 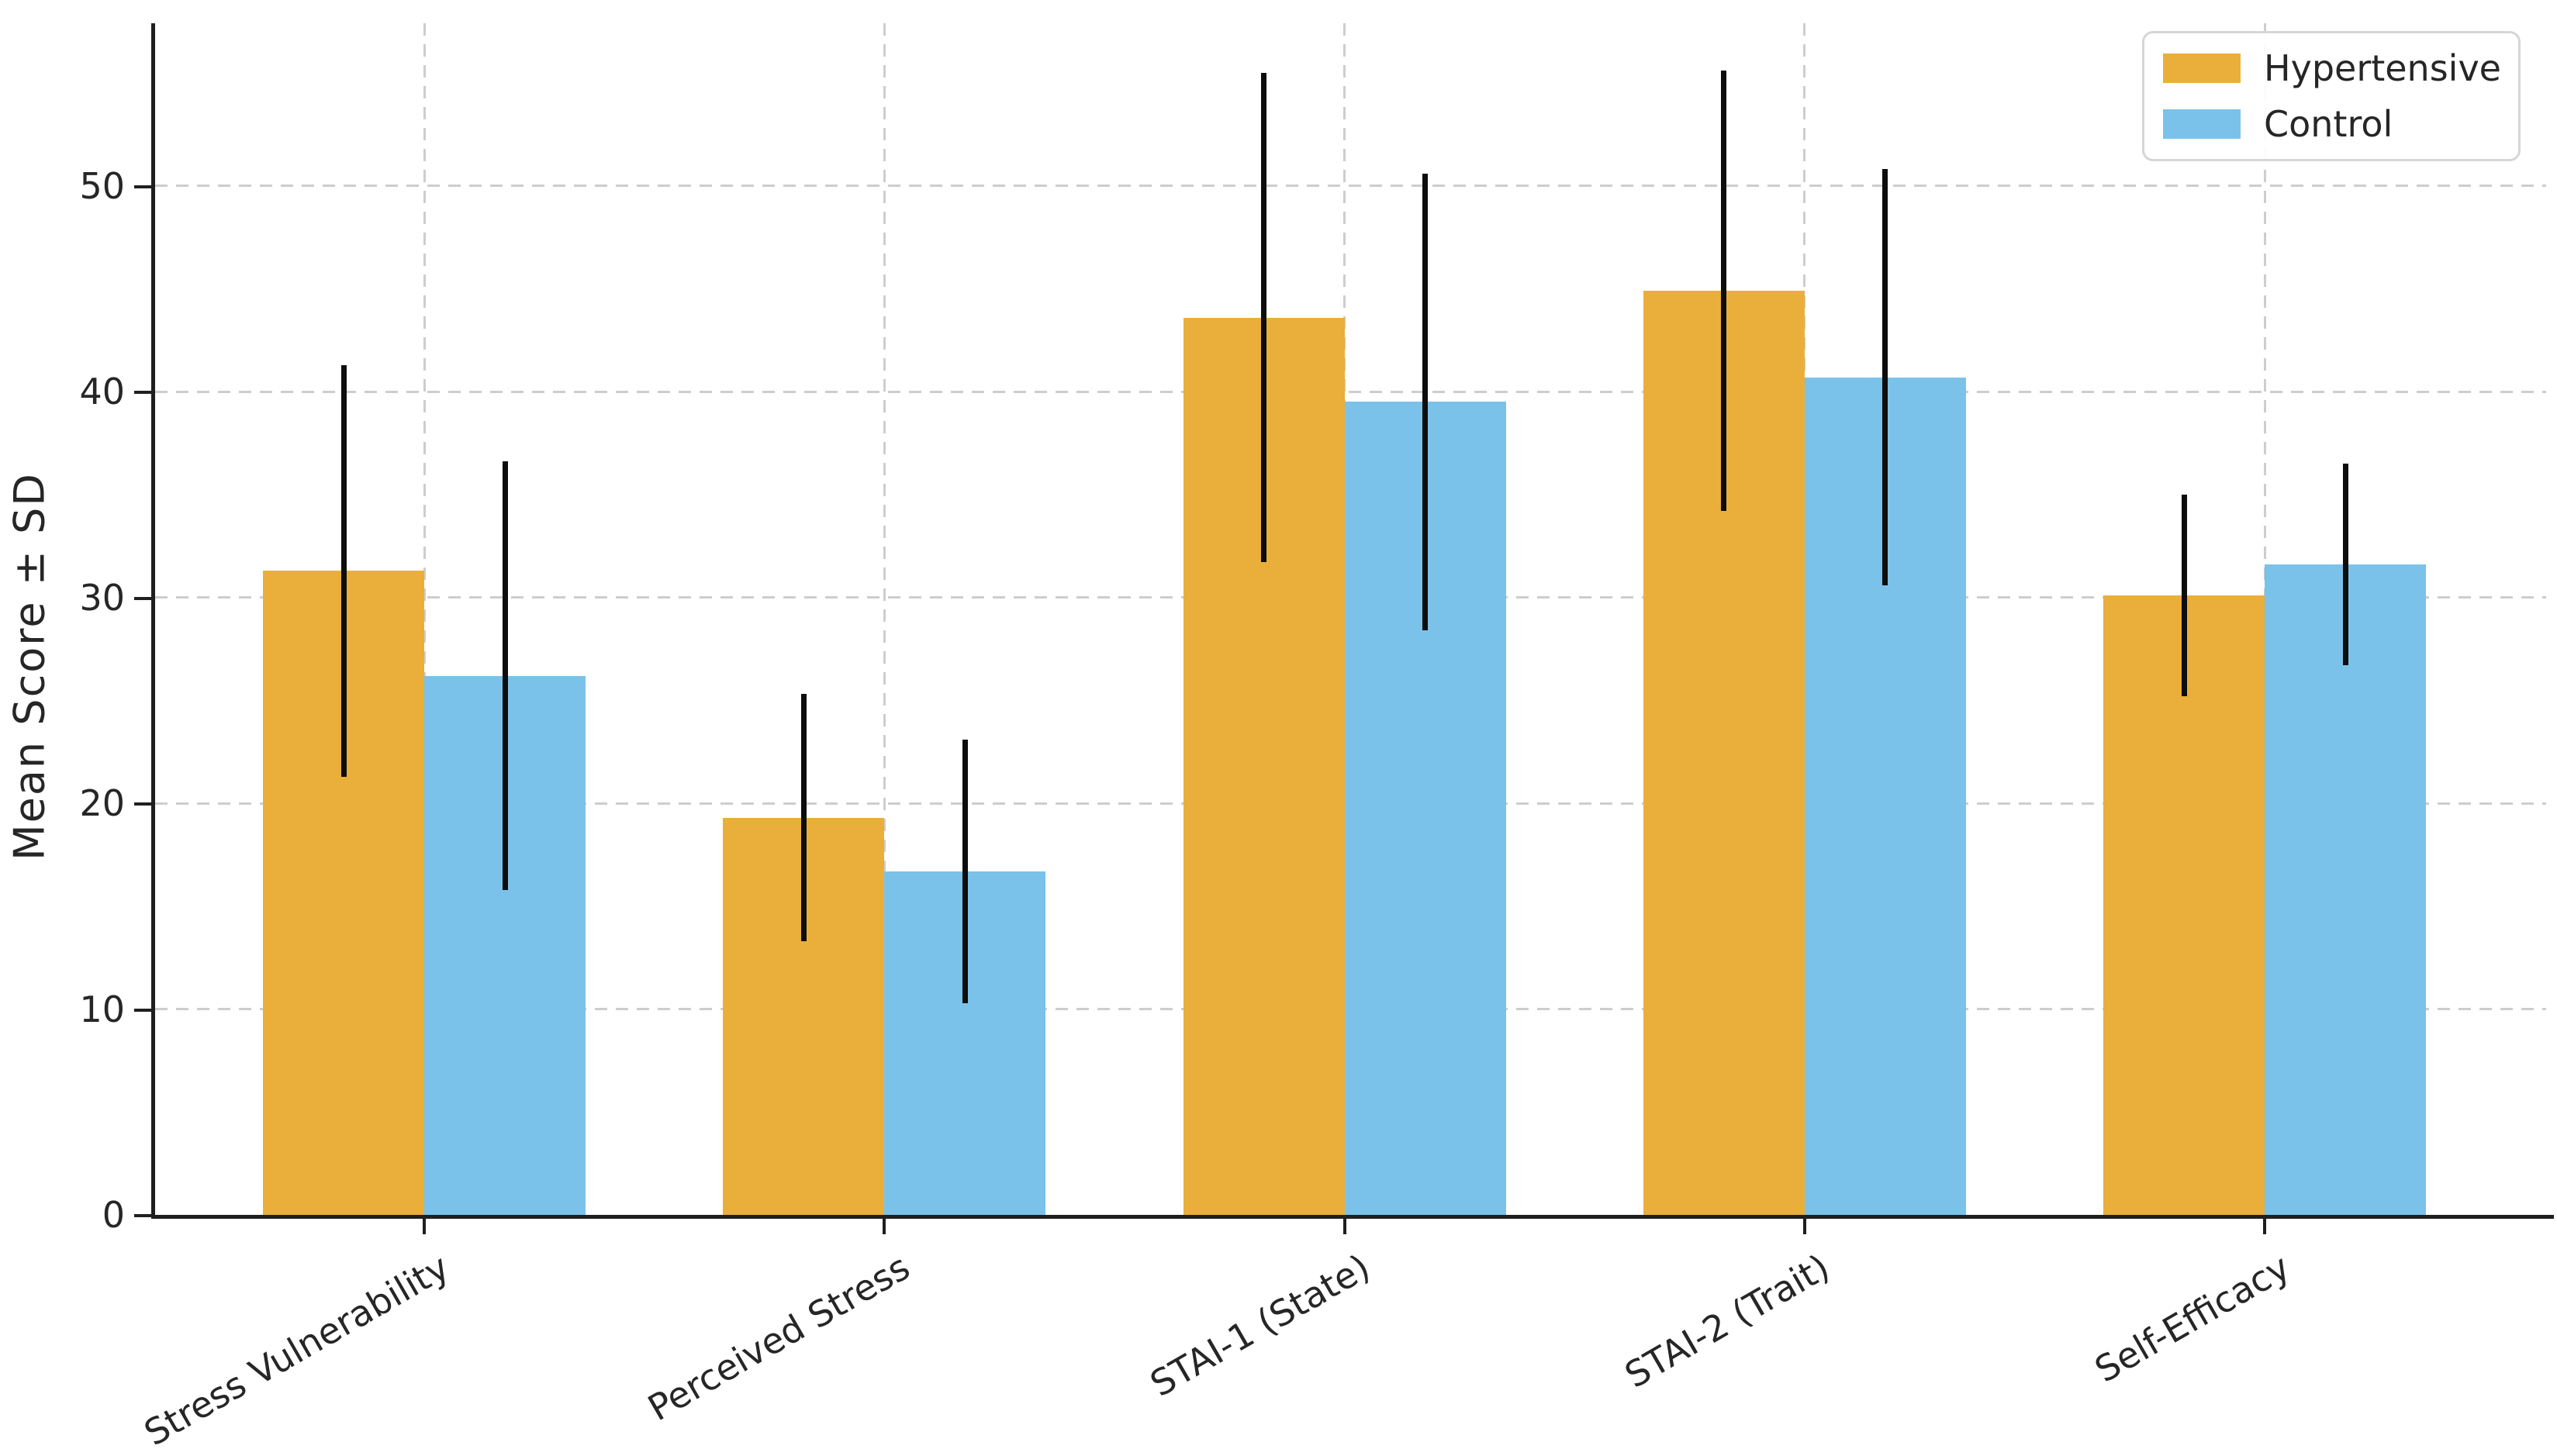 What do you see at coordinates (102, 392) in the screenshot?
I see `y-tick-label-40: 40` at bounding box center [102, 392].